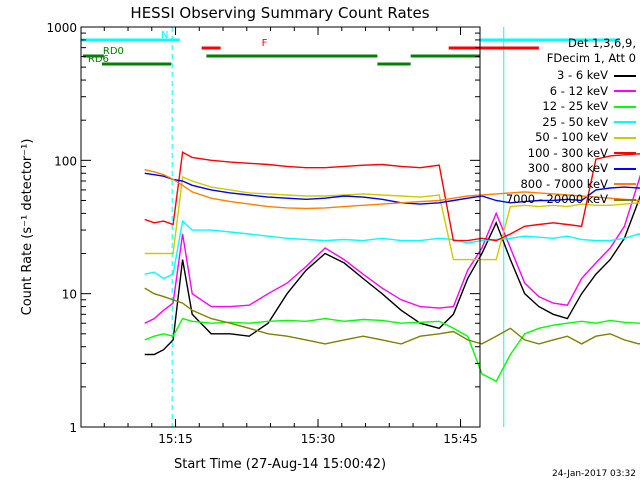 Image resolution: width=640 pixels, height=480 pixels. Describe the element at coordinates (460, 439) in the screenshot. I see `x-tick-label-2: 15:45` at that location.